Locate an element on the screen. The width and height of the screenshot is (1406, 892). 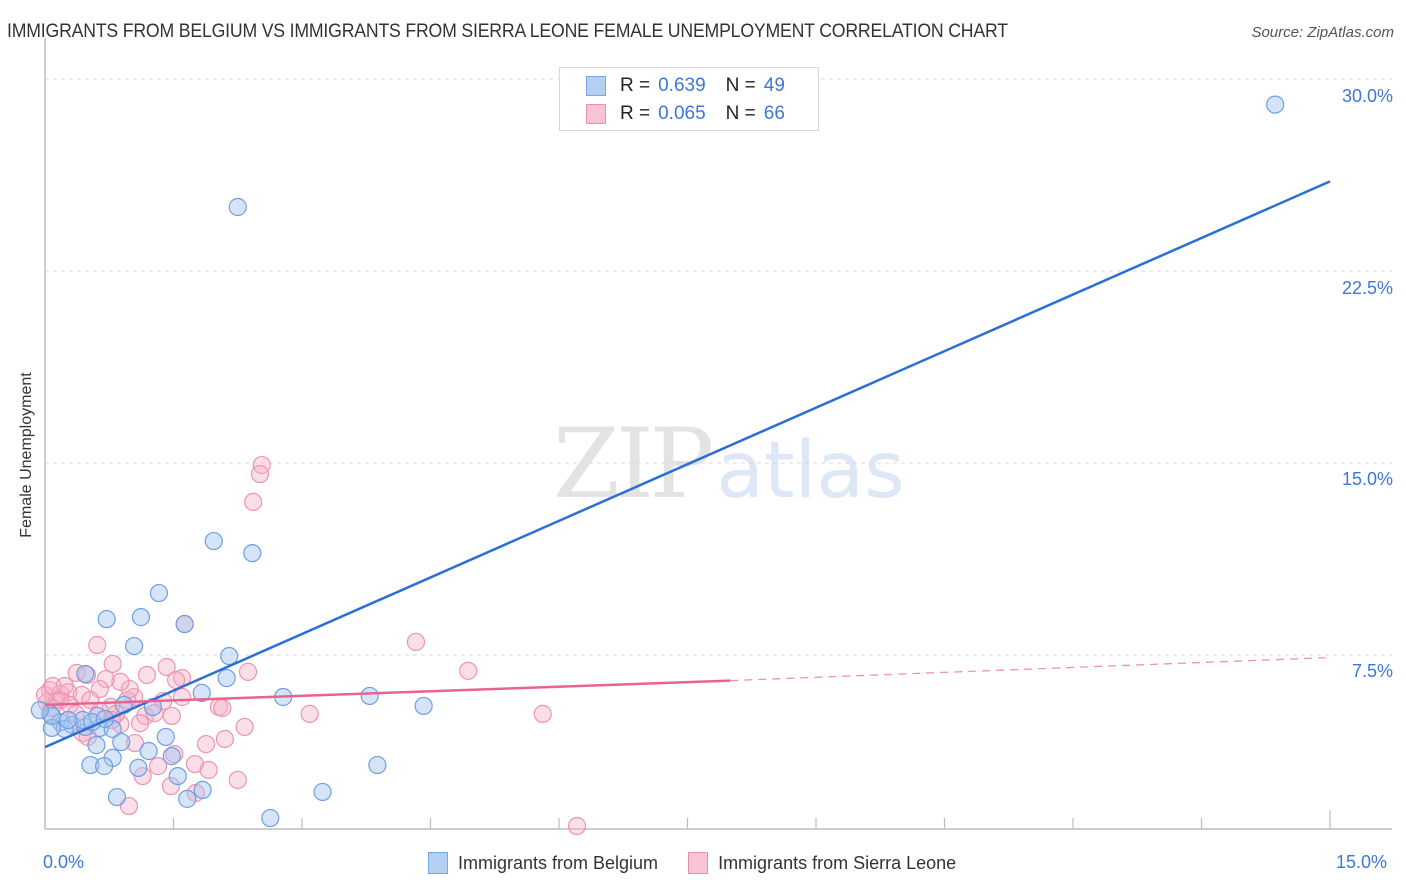
belgium-legend-swatch is located at coordinates (438, 863).